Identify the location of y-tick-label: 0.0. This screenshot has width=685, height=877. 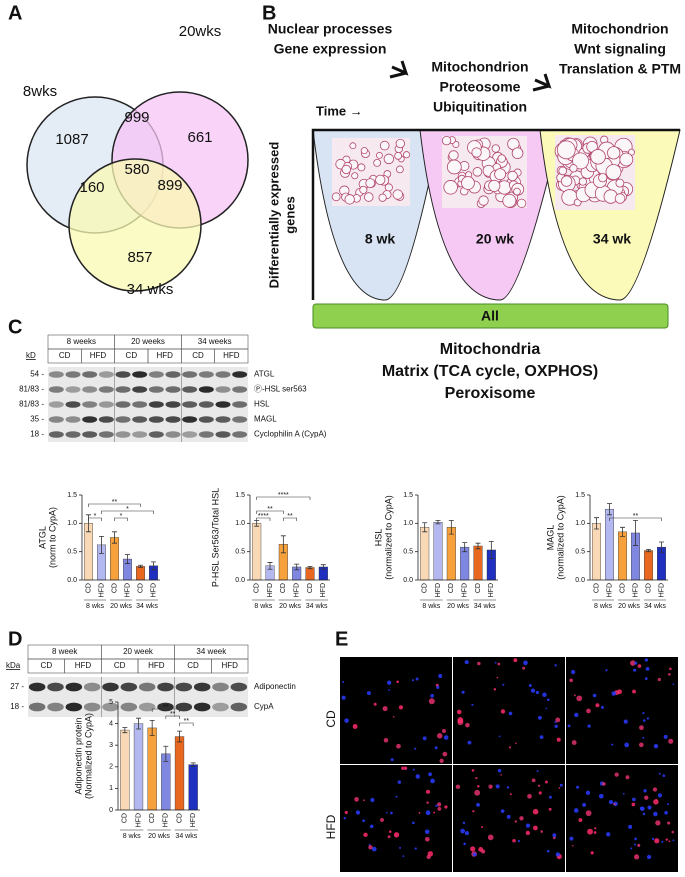
(72, 580).